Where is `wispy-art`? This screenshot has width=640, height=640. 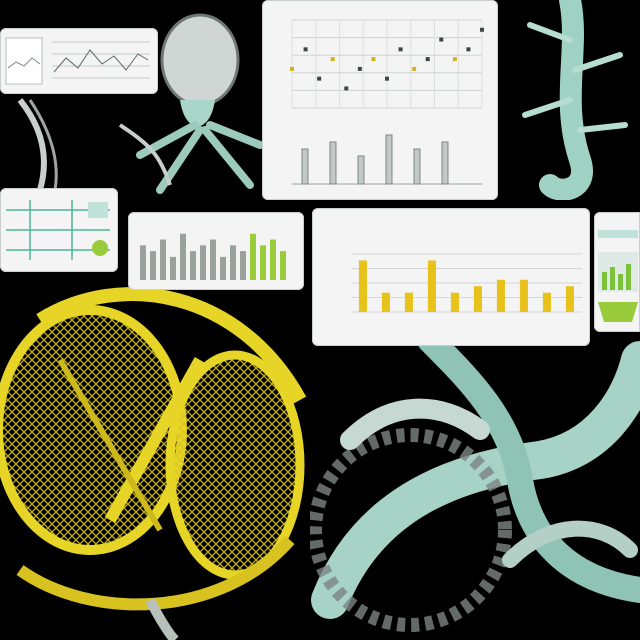 wispy-art is located at coordinates (37, 144).